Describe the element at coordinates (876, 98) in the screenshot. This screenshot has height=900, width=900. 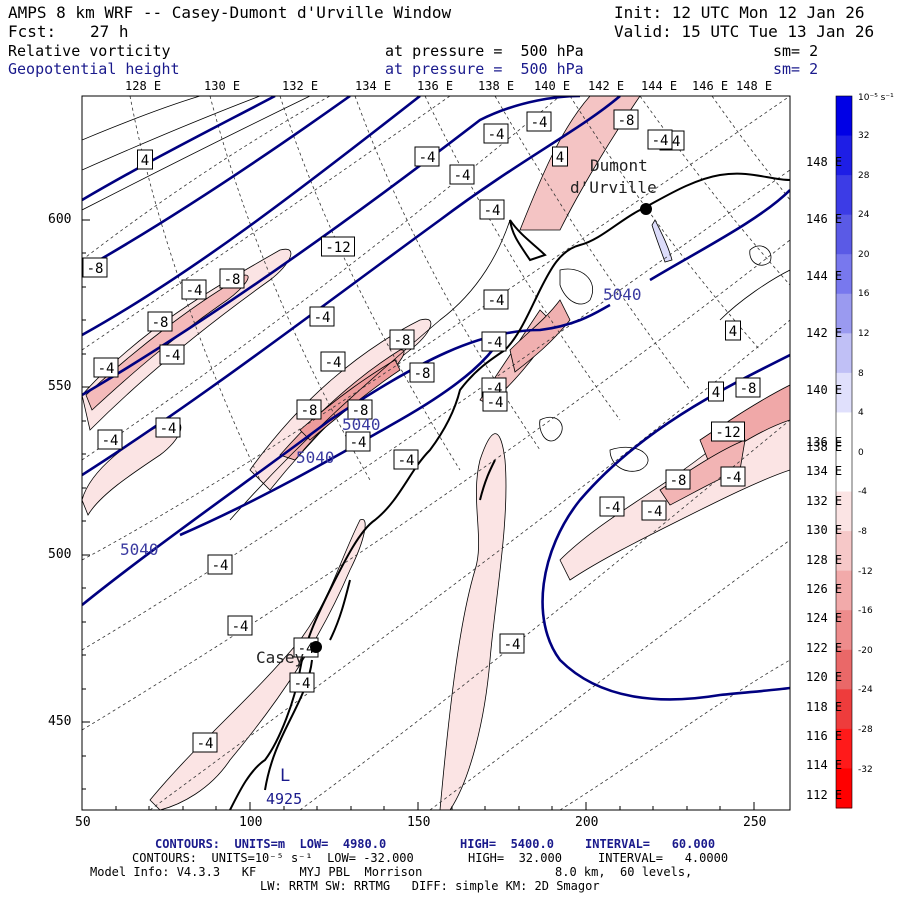
I see `colorbar-unit: 10⁻⁵ s⁻¹` at that location.